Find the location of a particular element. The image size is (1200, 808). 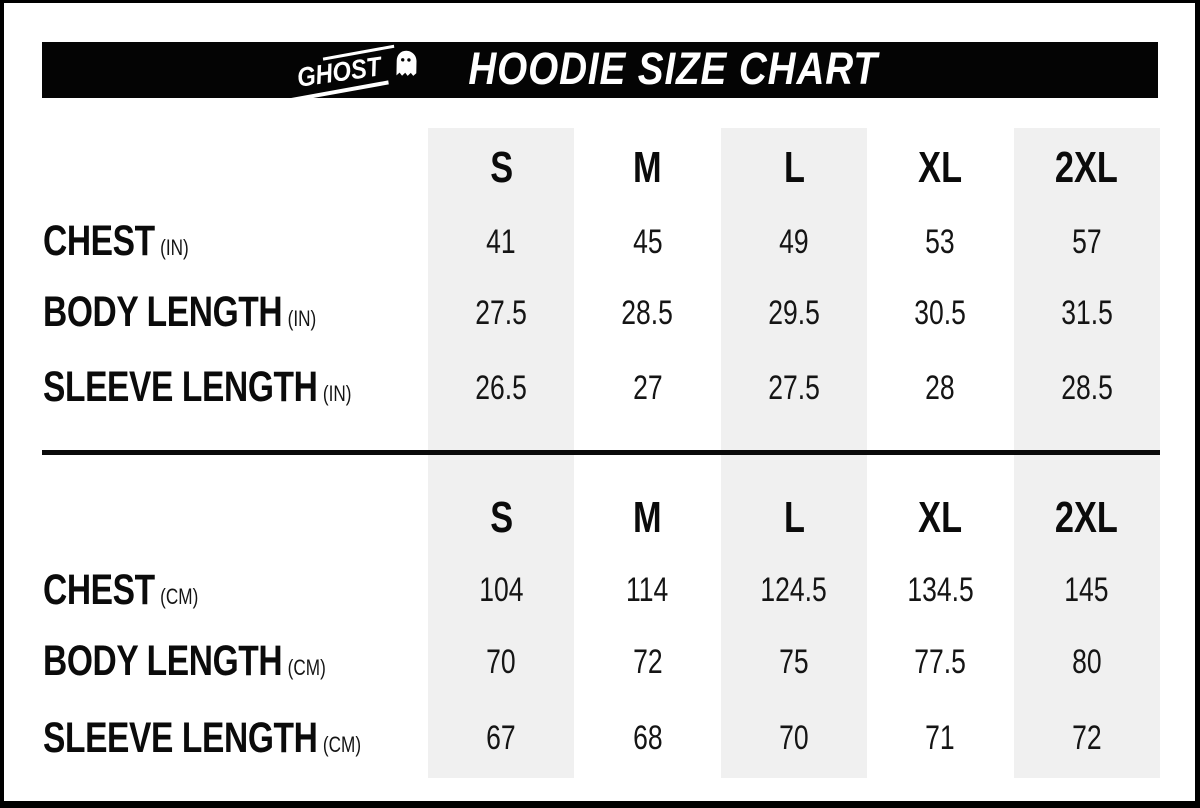

value-cell: 124.5 is located at coordinates (794, 590).